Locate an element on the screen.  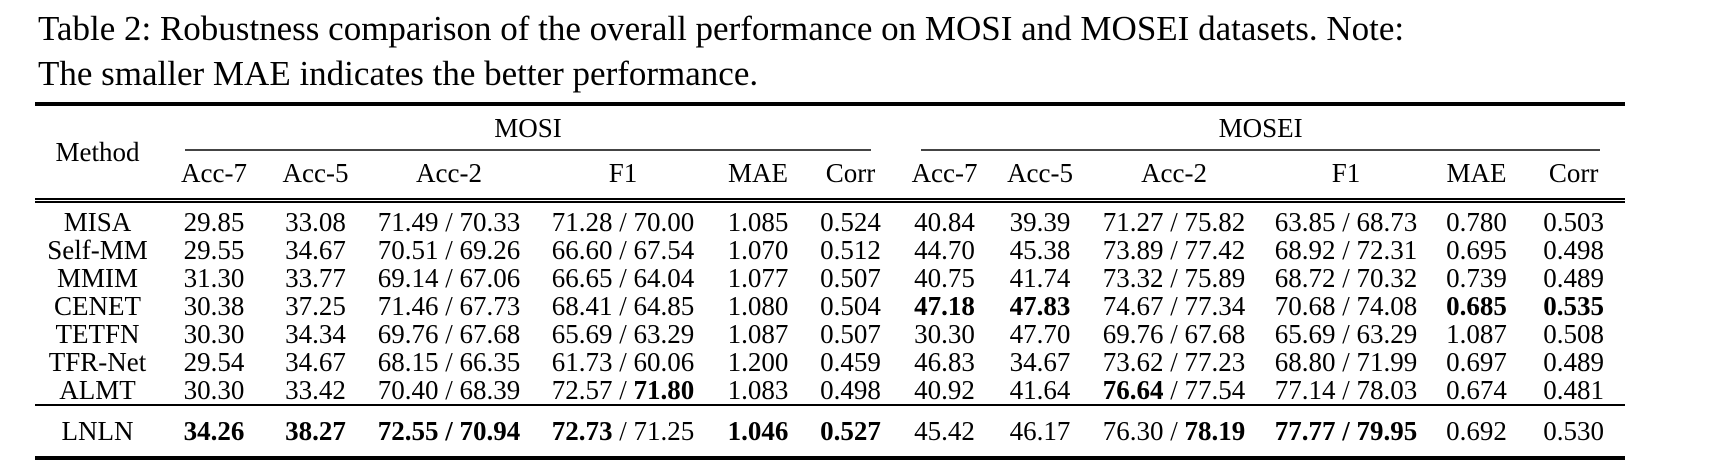
value-cell: 76.64 / 77.54 is located at coordinates (1174, 390).